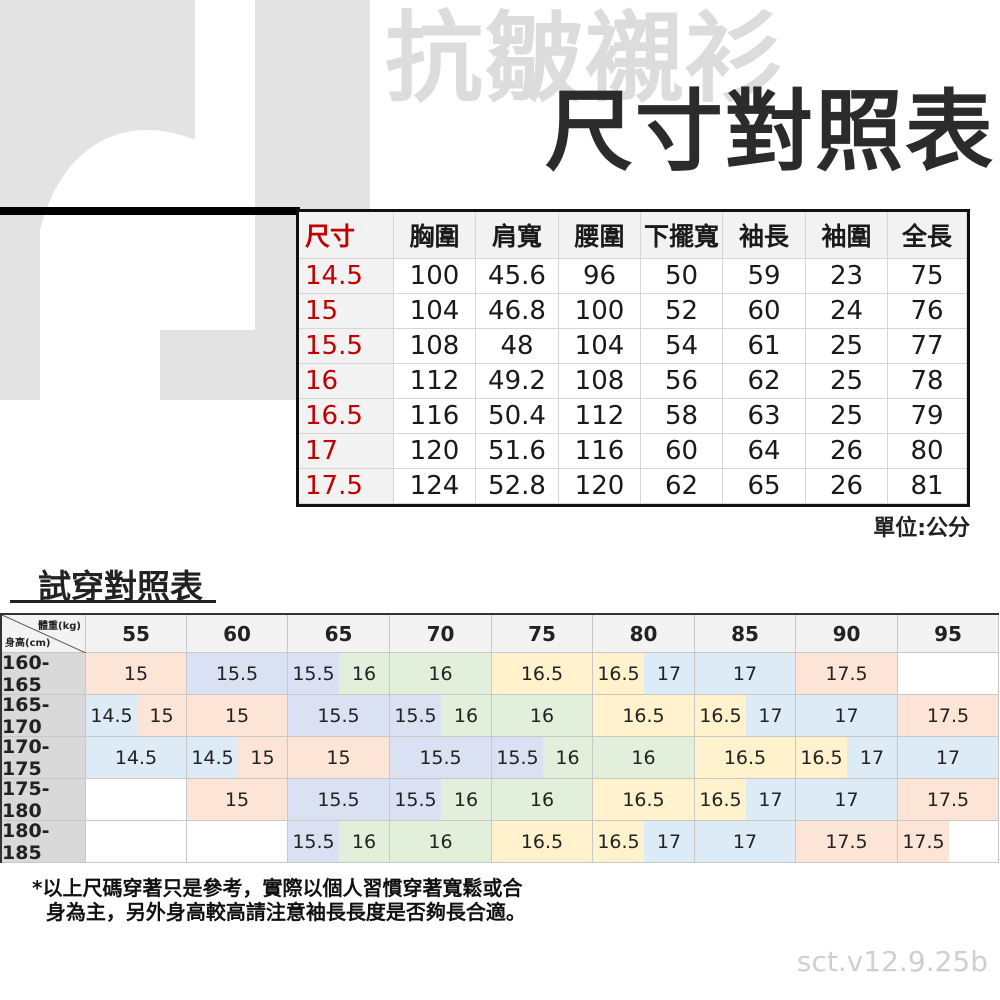 This screenshot has height=1000, width=1000. I want to click on weight-header: 65, so click(339, 634).